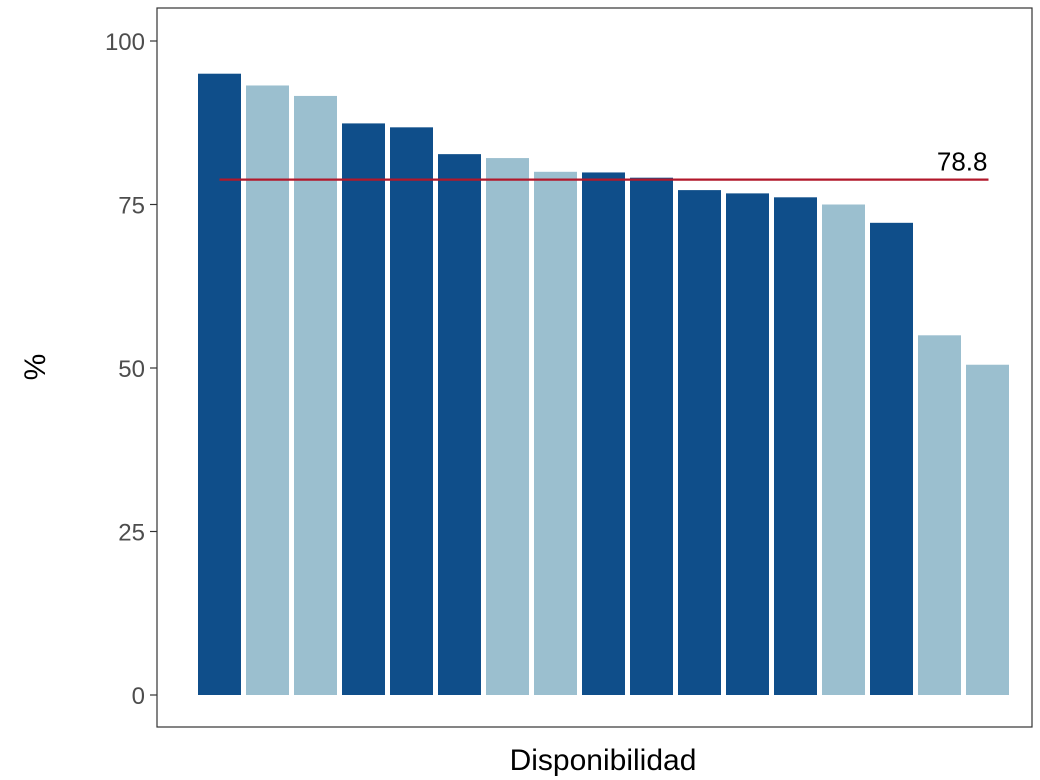  What do you see at coordinates (962, 162) in the screenshot?
I see `mean-reference-label: 78.8` at bounding box center [962, 162].